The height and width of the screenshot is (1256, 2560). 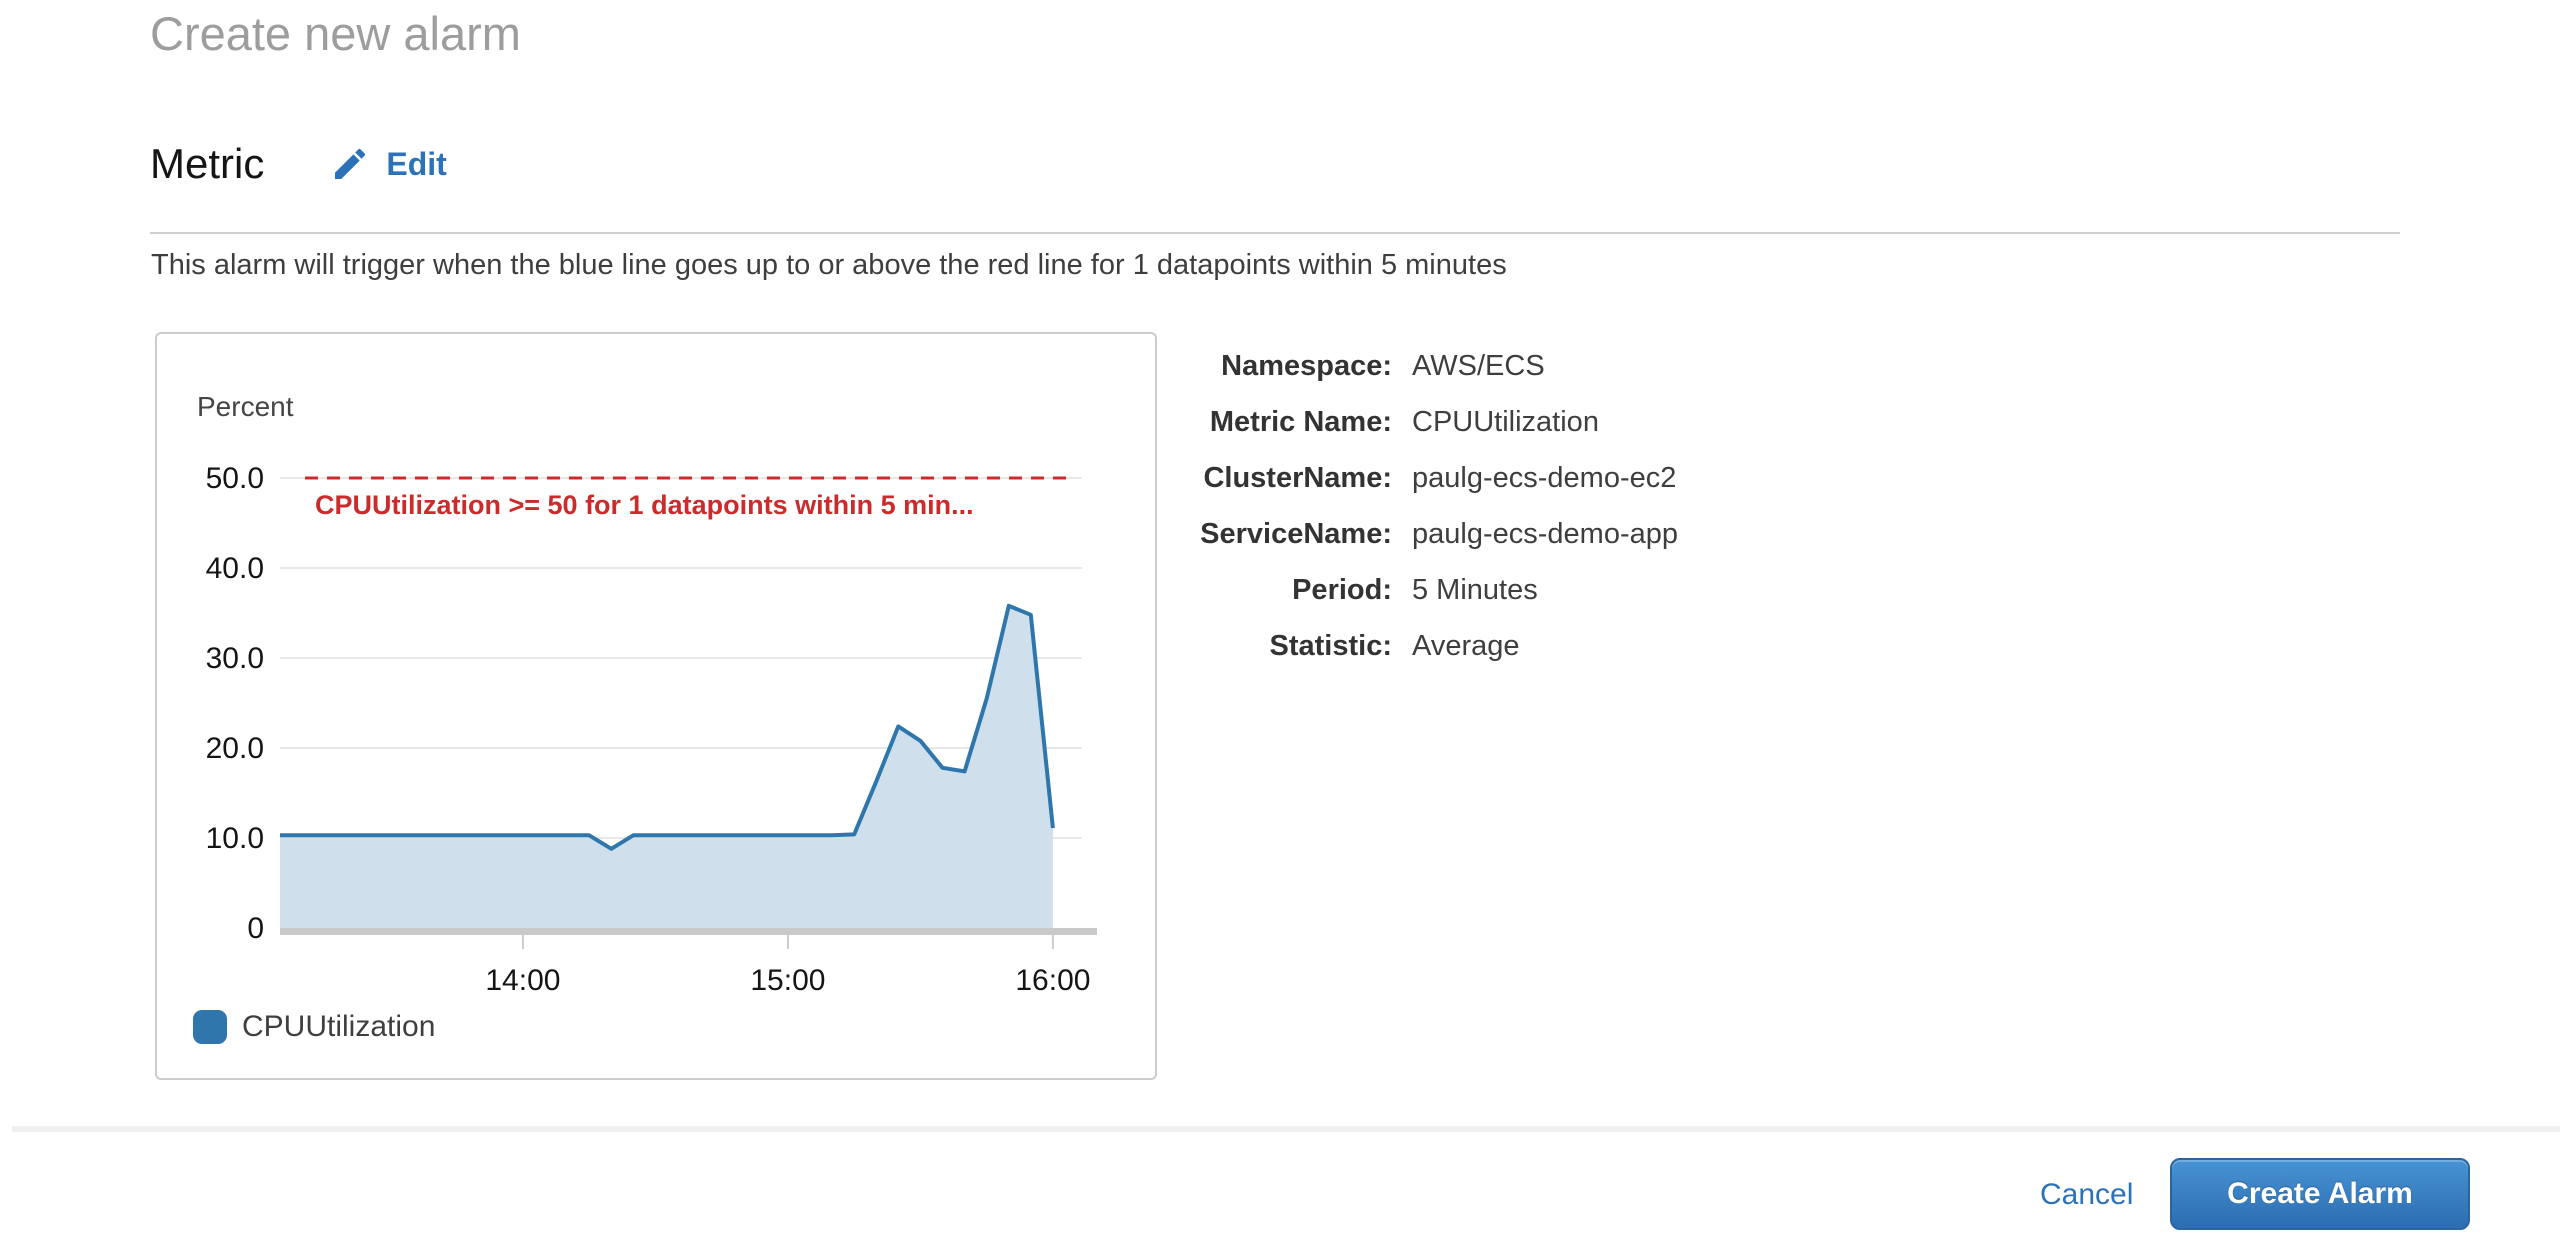 What do you see at coordinates (235, 568) in the screenshot?
I see `svg-text: 40.0` at bounding box center [235, 568].